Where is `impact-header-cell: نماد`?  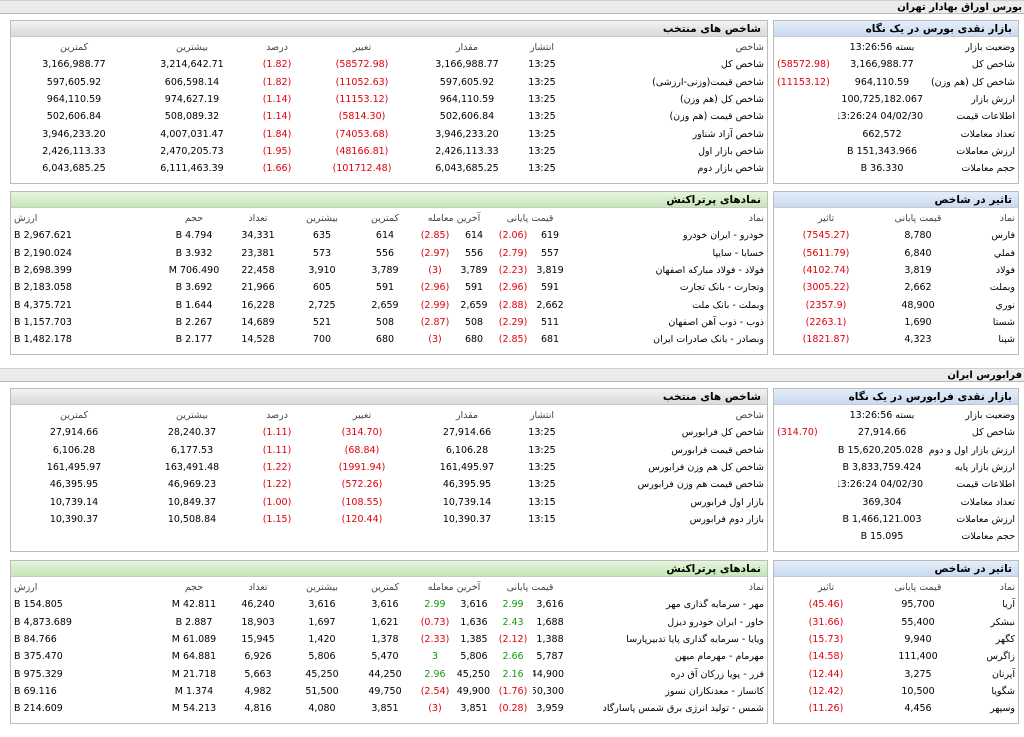 impact-header-cell: نماد is located at coordinates (1007, 588).